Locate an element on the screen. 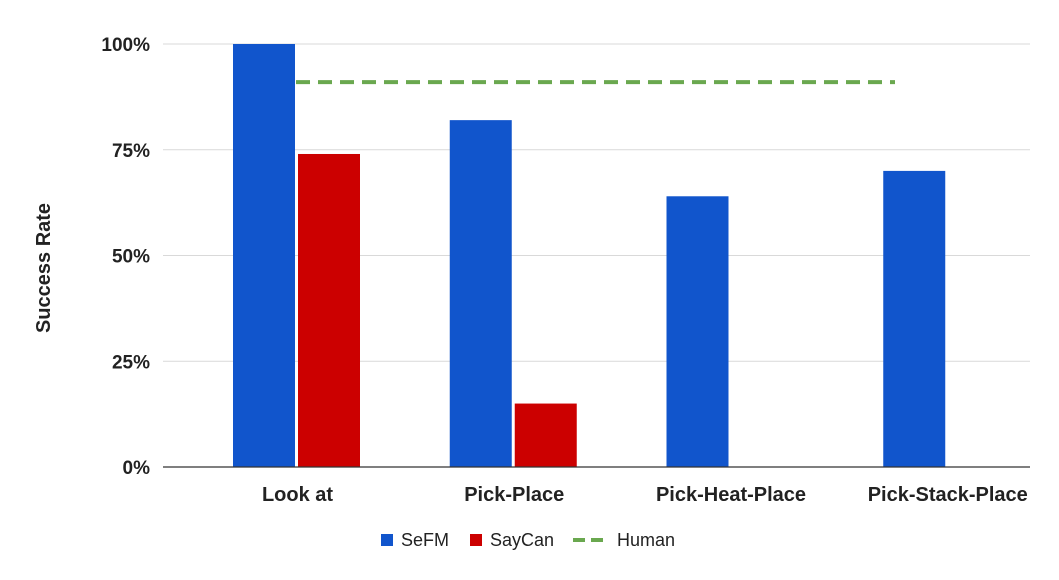  legend: SeFM SayCan Human is located at coordinates (528, 540).